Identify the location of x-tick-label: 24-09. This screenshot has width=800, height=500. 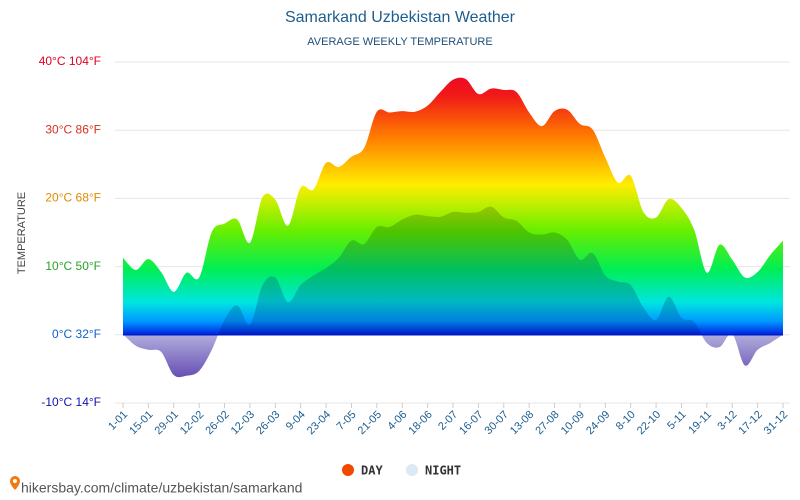
(598, 423).